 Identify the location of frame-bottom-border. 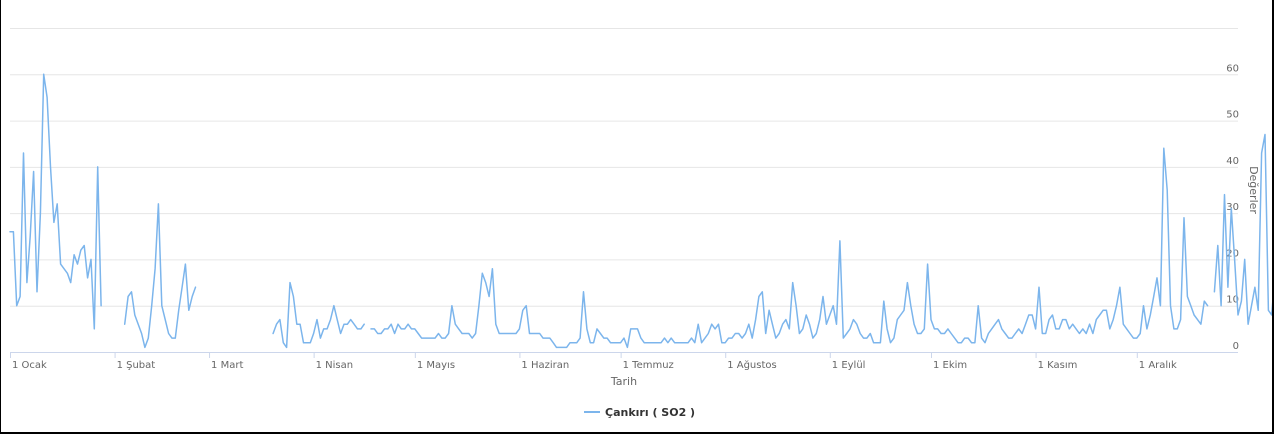
(637, 433).